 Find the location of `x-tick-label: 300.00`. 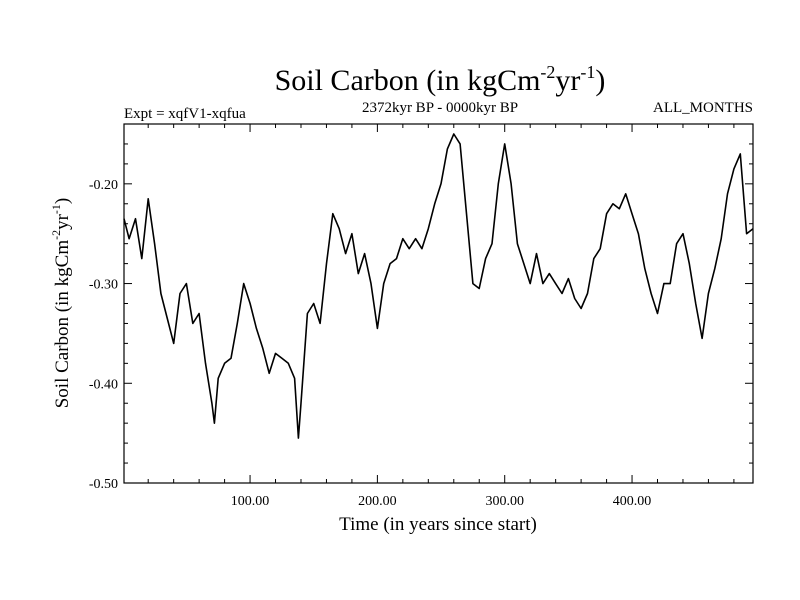

x-tick-label: 300.00 is located at coordinates (504, 501).